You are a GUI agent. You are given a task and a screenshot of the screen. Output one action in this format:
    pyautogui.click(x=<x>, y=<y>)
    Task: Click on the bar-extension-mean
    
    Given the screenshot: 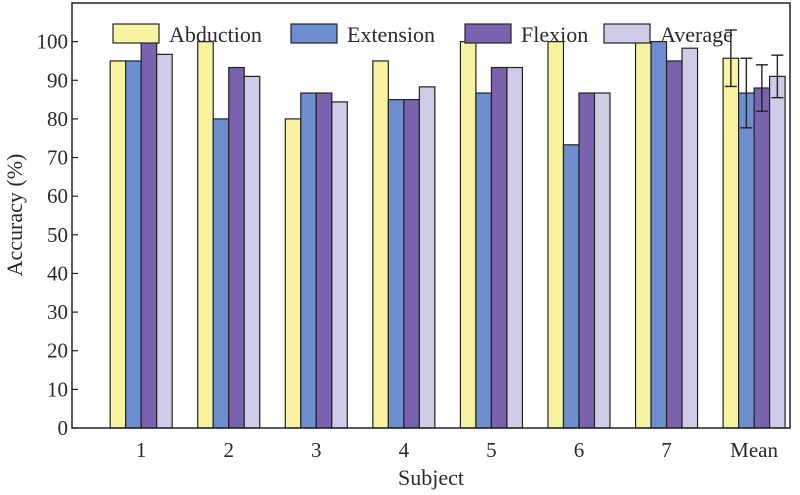 What is the action you would take?
    pyautogui.click(x=746, y=260)
    